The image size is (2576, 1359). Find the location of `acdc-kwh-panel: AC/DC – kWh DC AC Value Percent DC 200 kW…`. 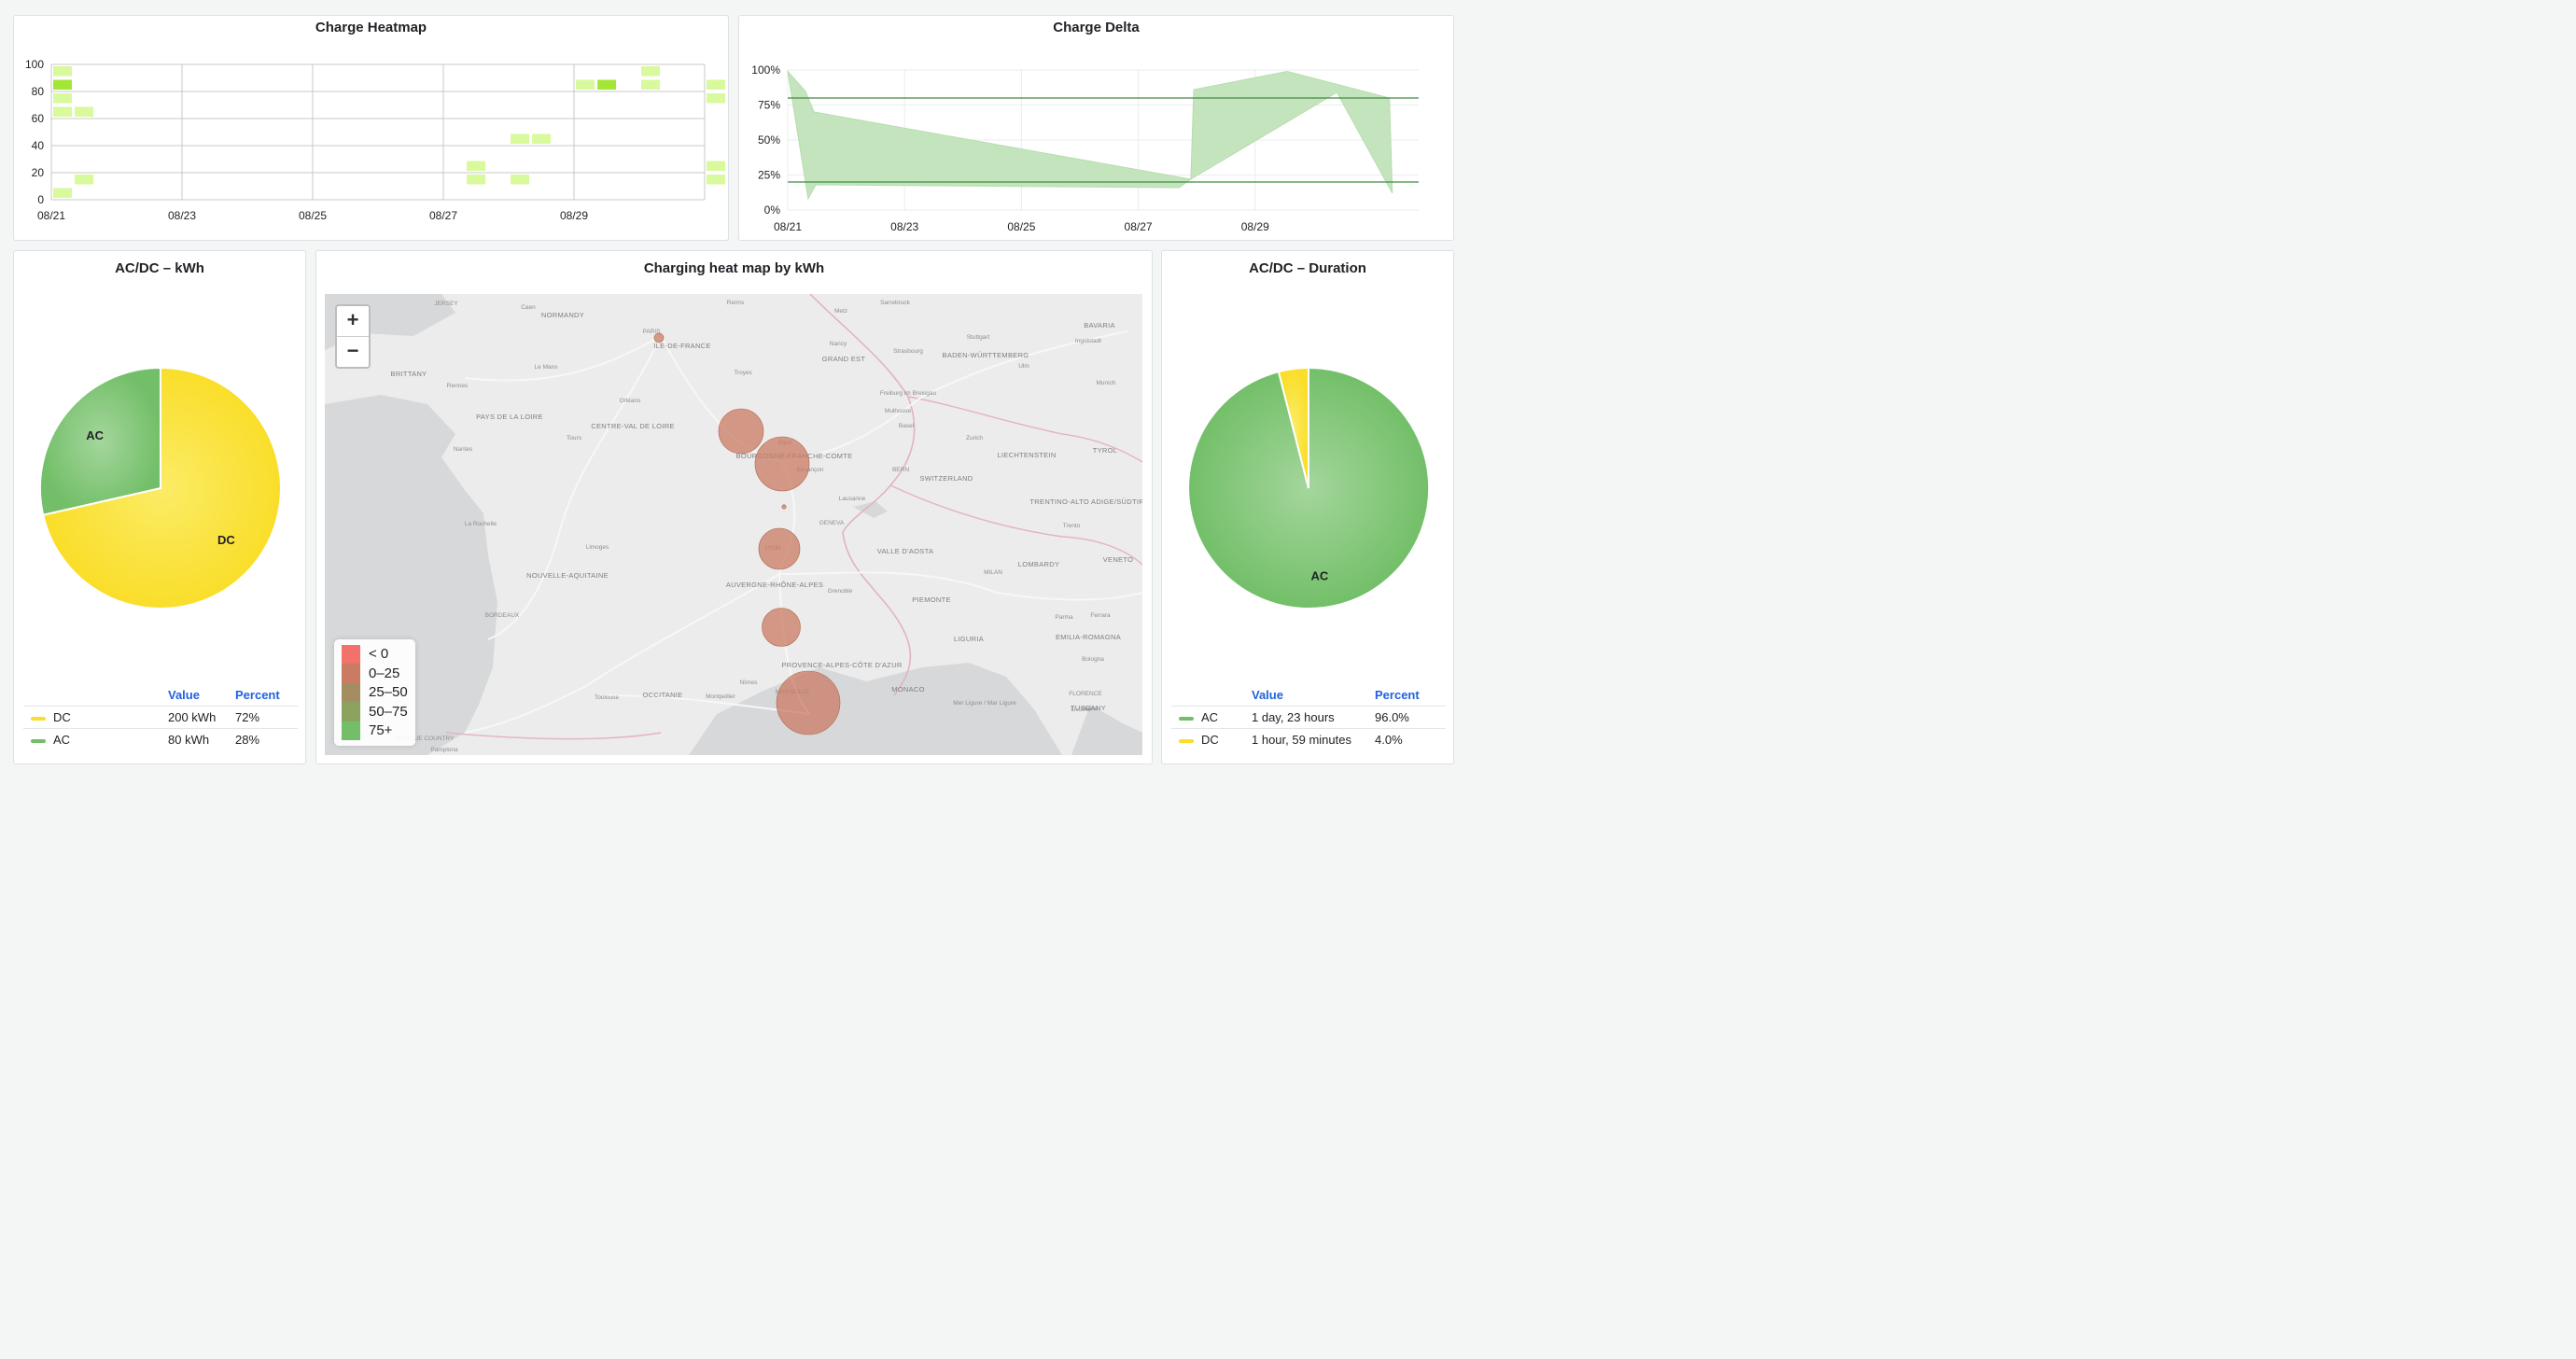

acdc-kwh-panel: AC/DC – kWh DC AC Value Percent DC 200 kW… is located at coordinates (159, 507).